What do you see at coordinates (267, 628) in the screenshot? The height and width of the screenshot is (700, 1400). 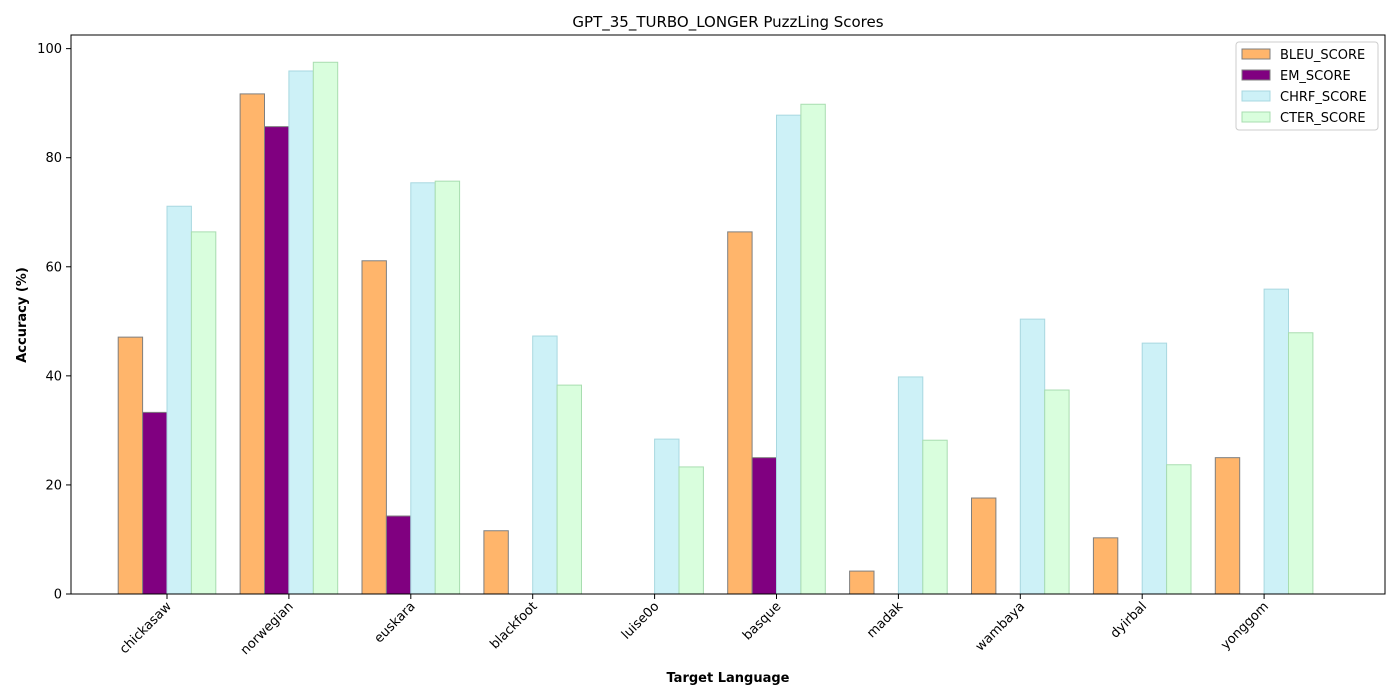 I see `x-tick-label-norwegian: norwegian` at bounding box center [267, 628].